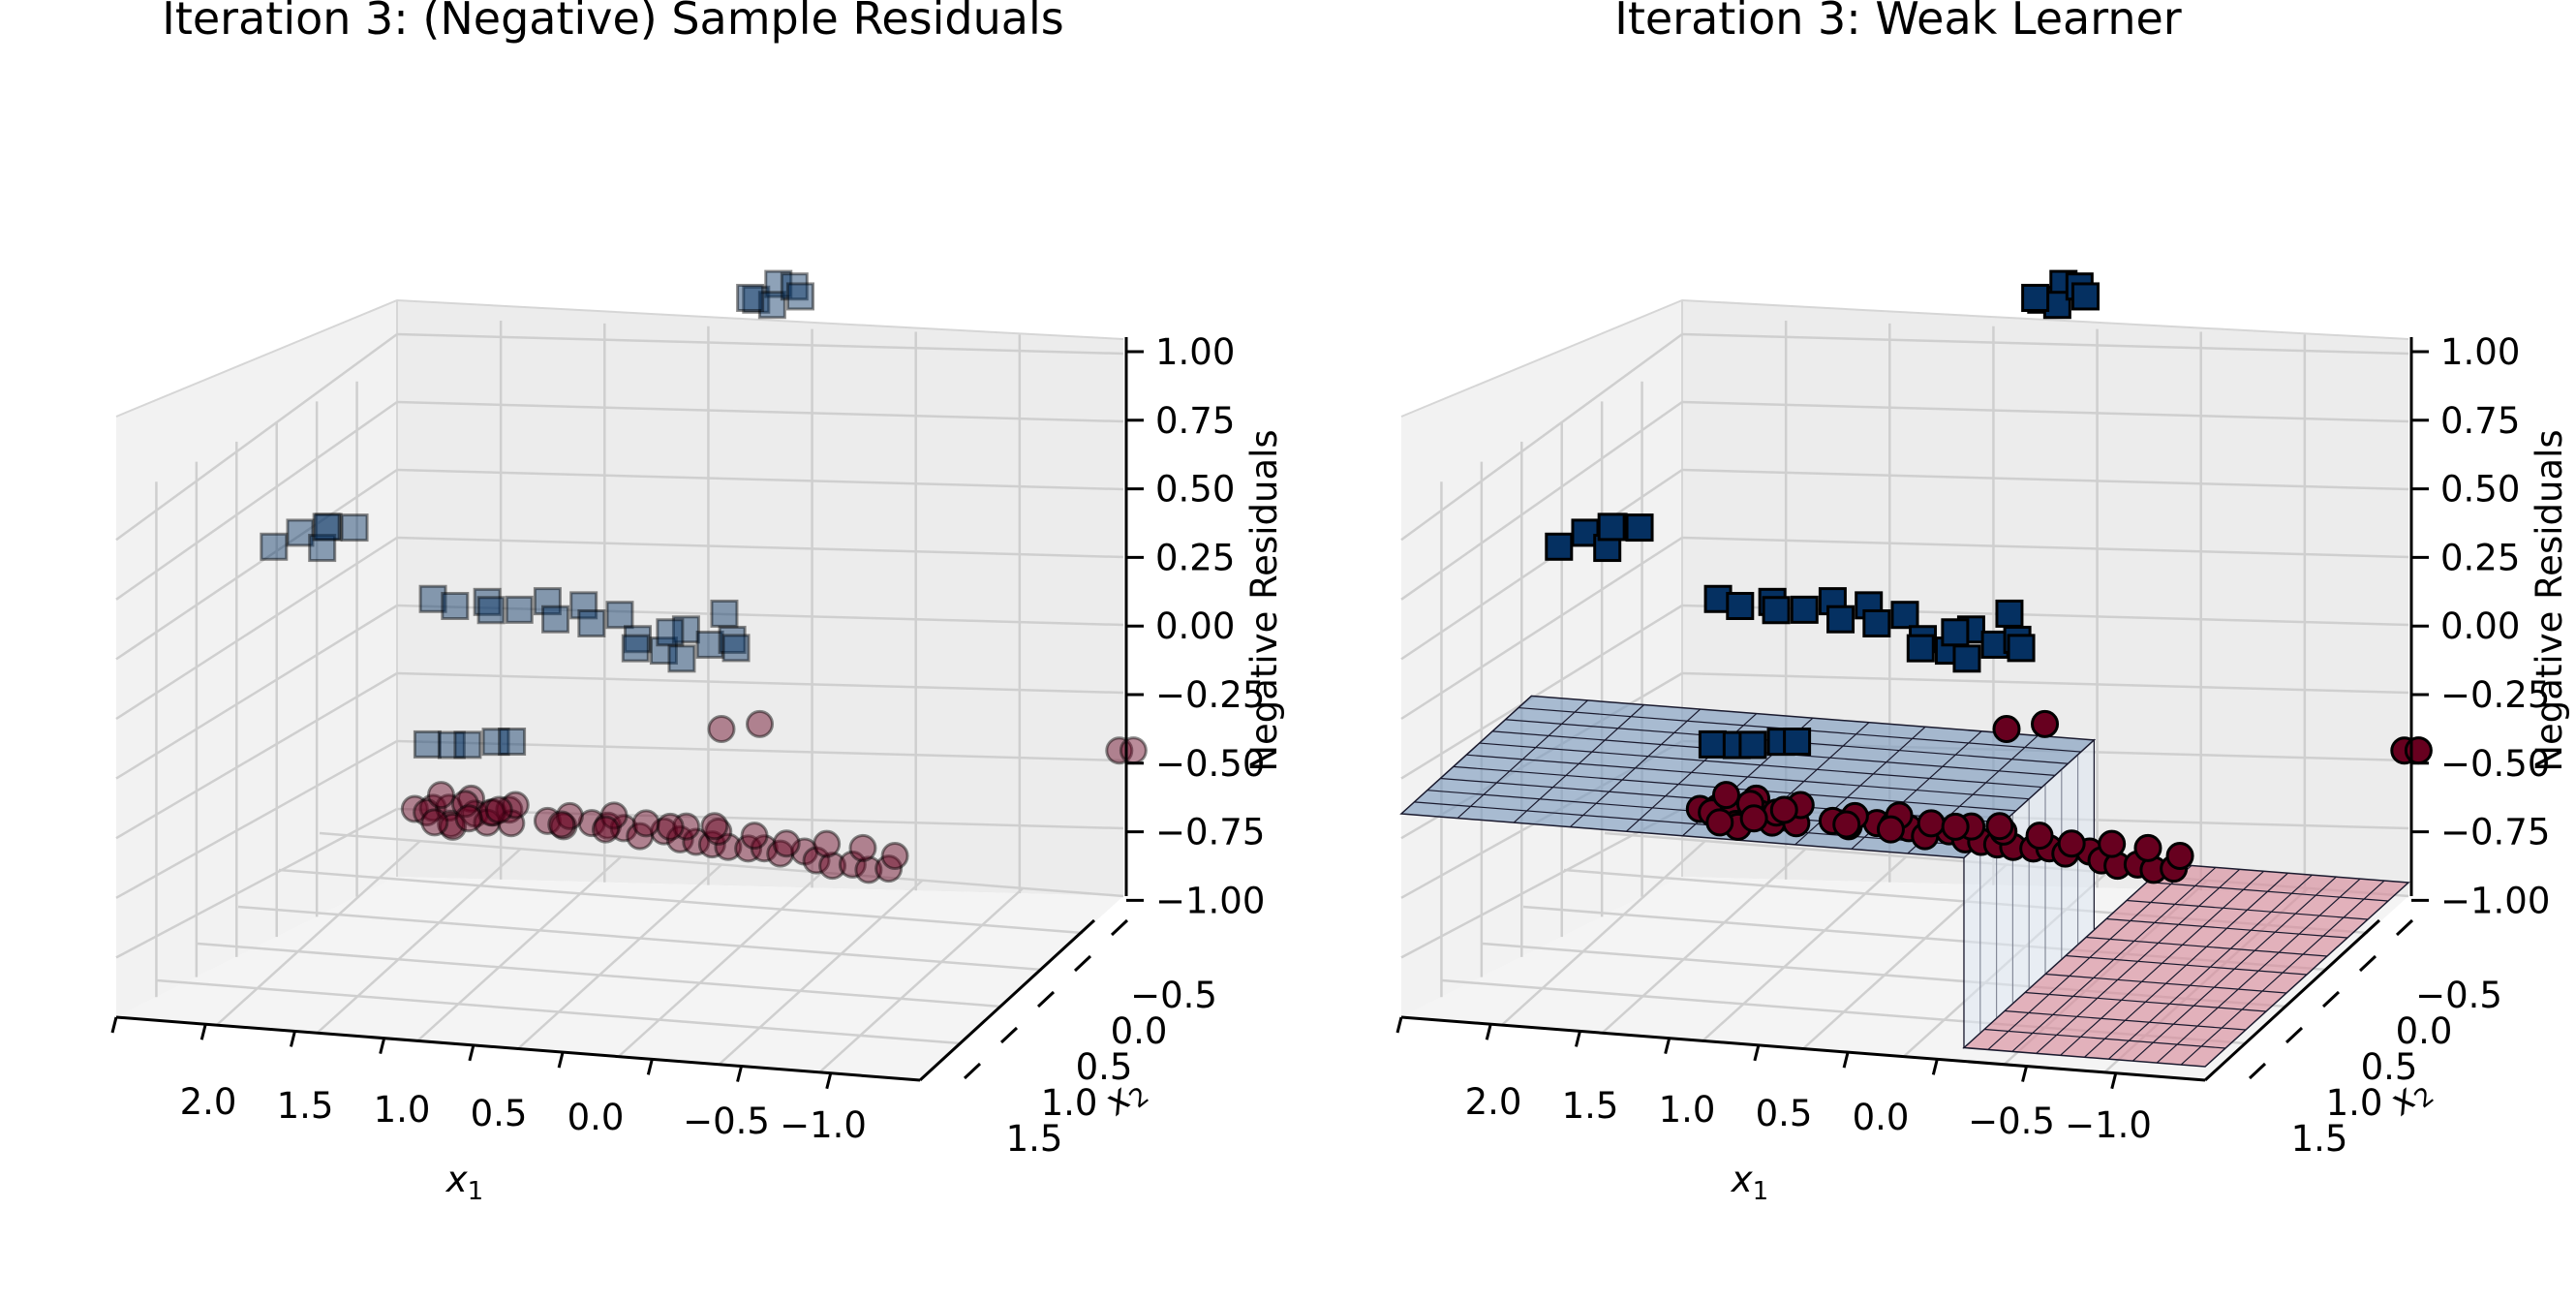  What do you see at coordinates (1210, 626) in the screenshot?
I see `z-tick-labels: 1.00 0.75 0.50 0.25 0.00 −0.25 −0.50 −0.75 −1.00` at bounding box center [1210, 626].